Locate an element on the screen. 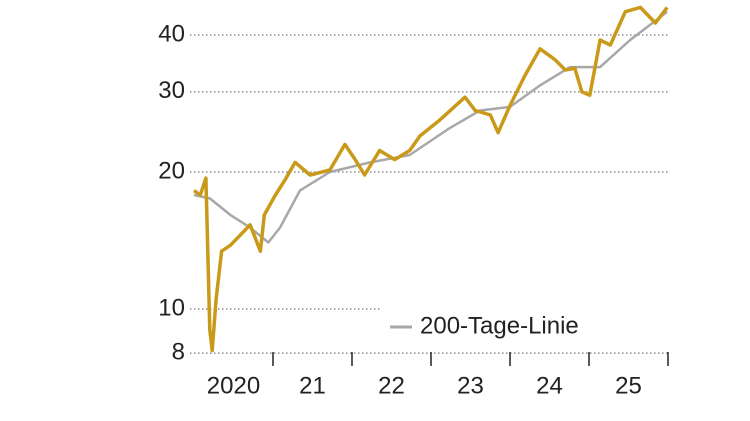 This screenshot has height=421, width=750. x-tick-label: 2020 is located at coordinates (233, 385).